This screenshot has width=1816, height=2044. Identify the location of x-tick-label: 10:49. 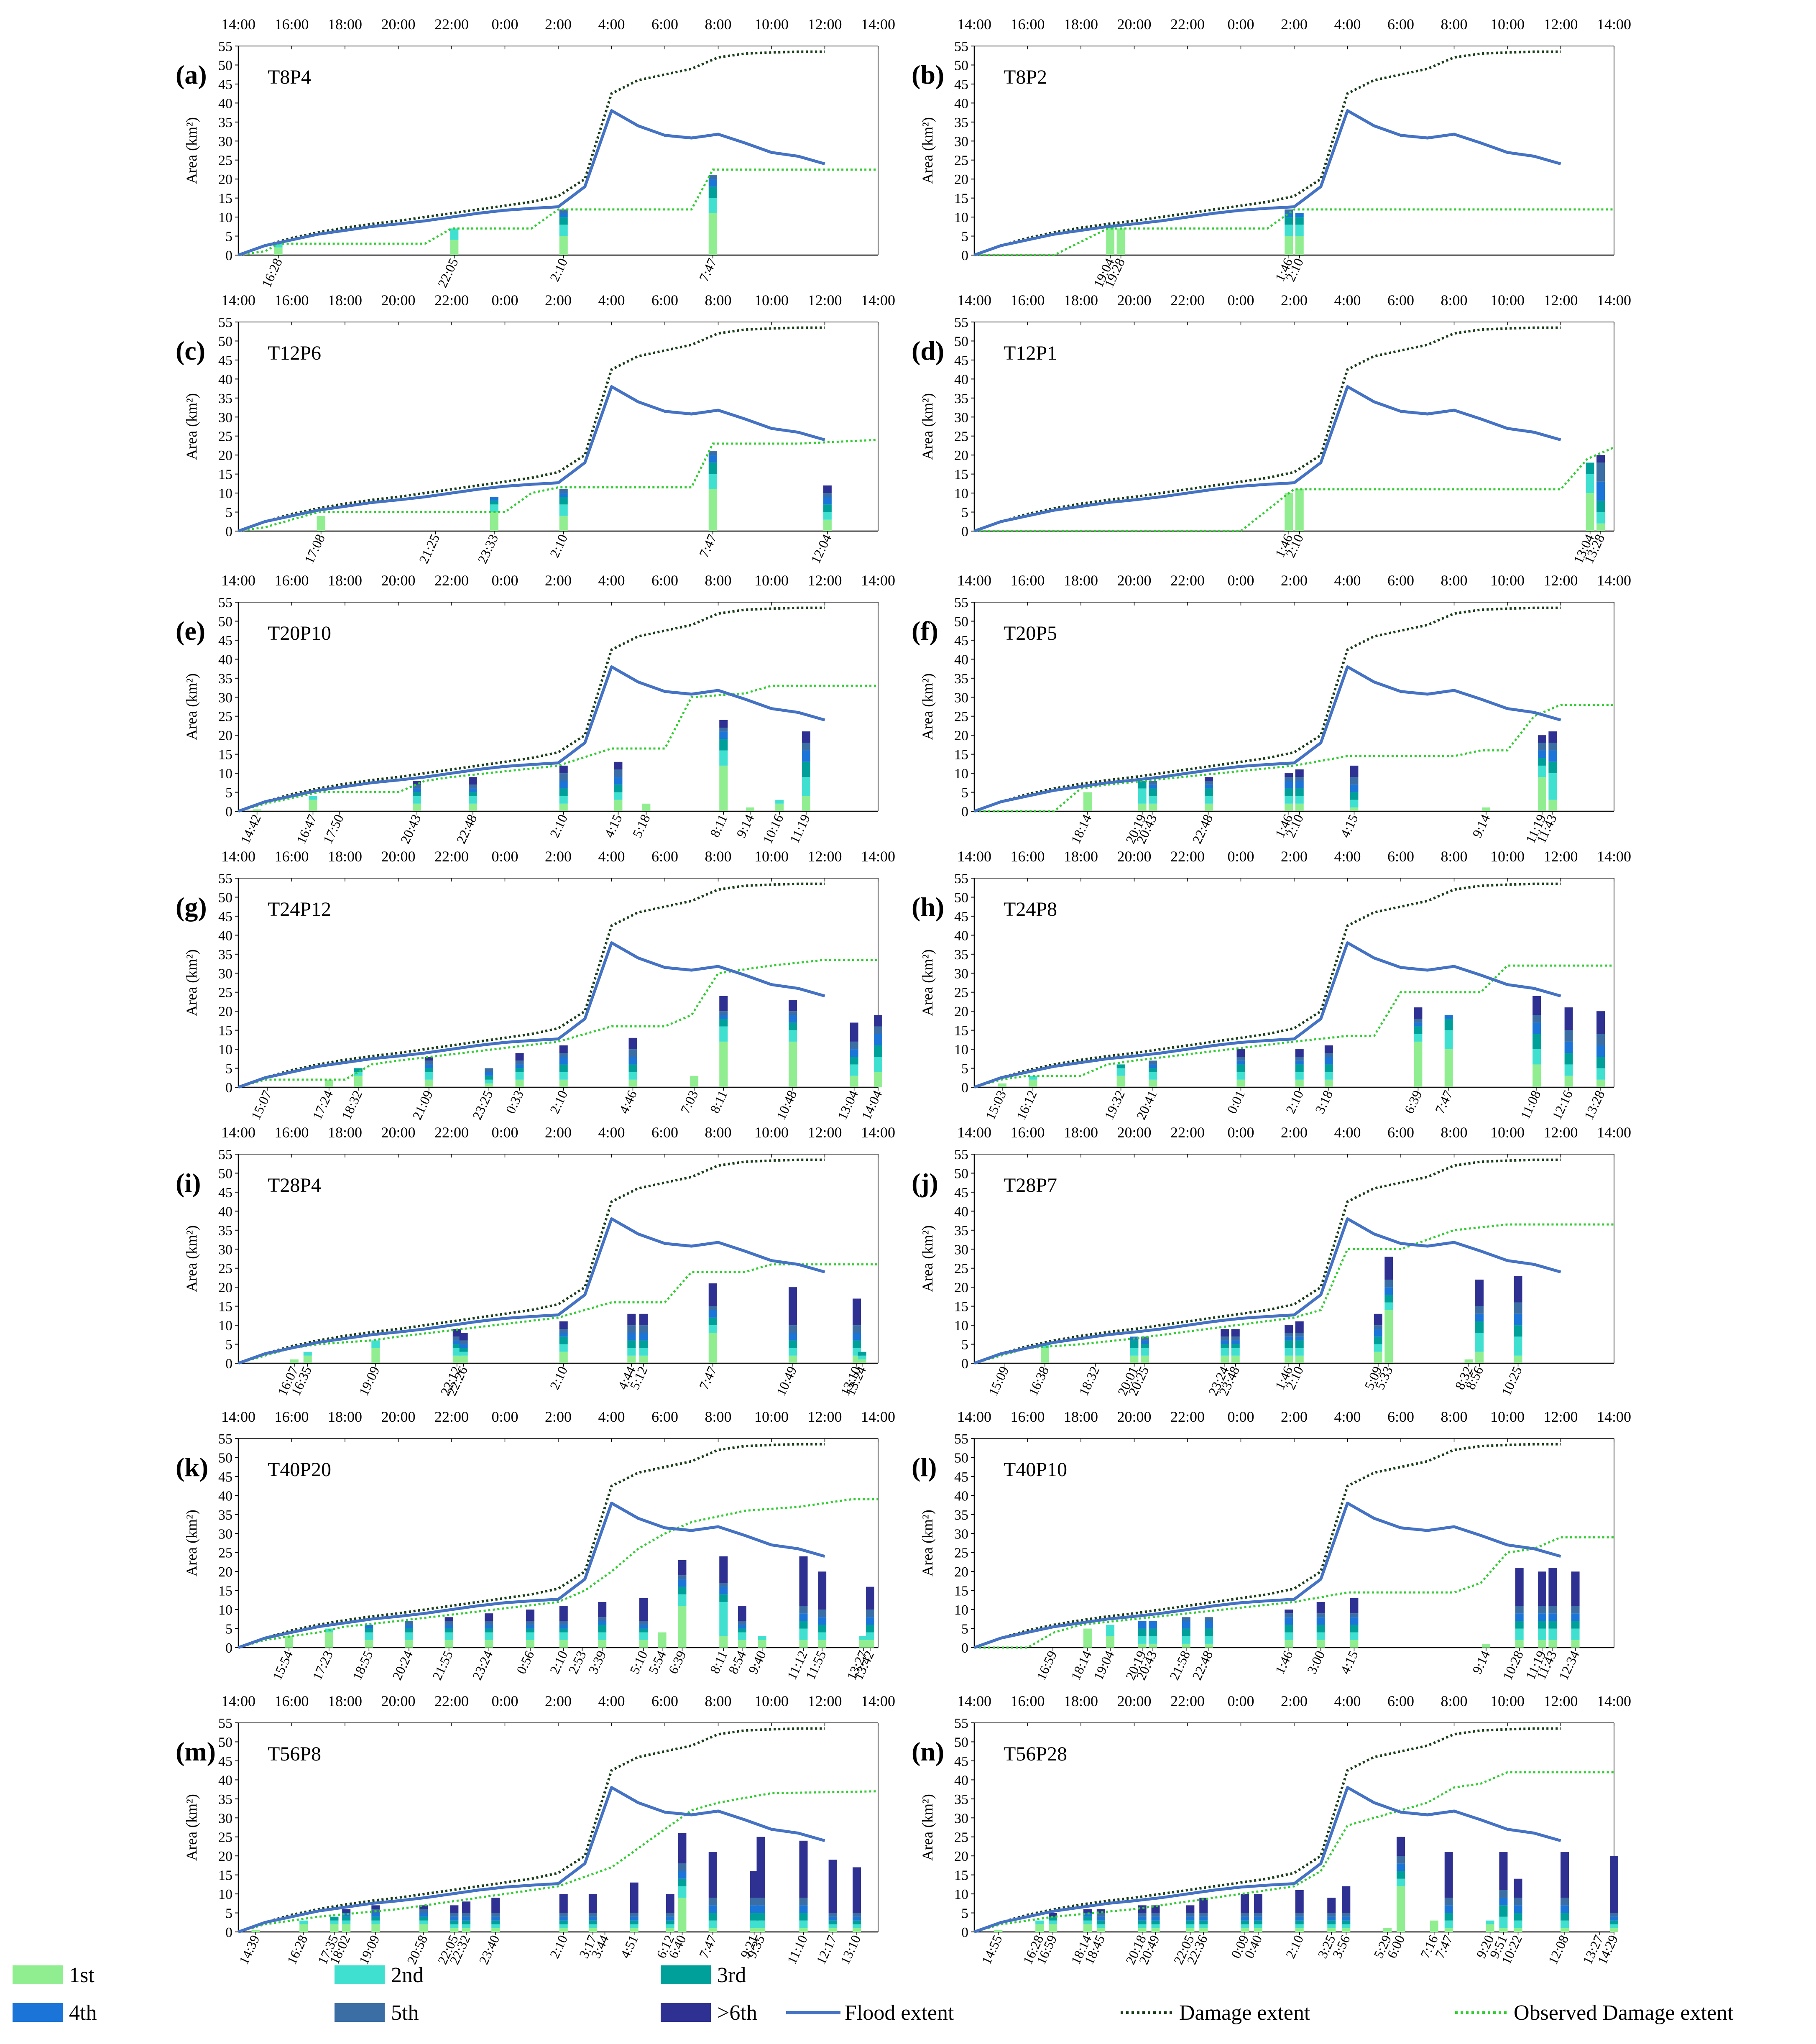
(786, 1381).